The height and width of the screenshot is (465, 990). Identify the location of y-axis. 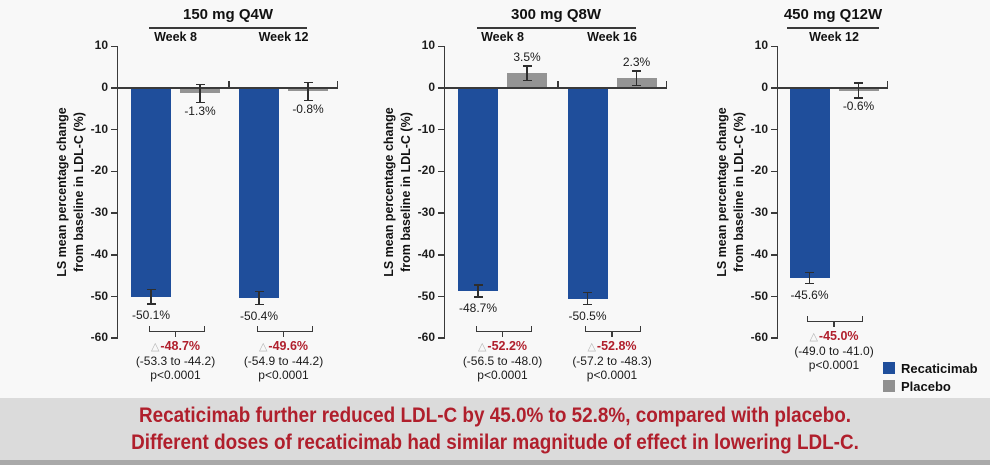
(777, 192).